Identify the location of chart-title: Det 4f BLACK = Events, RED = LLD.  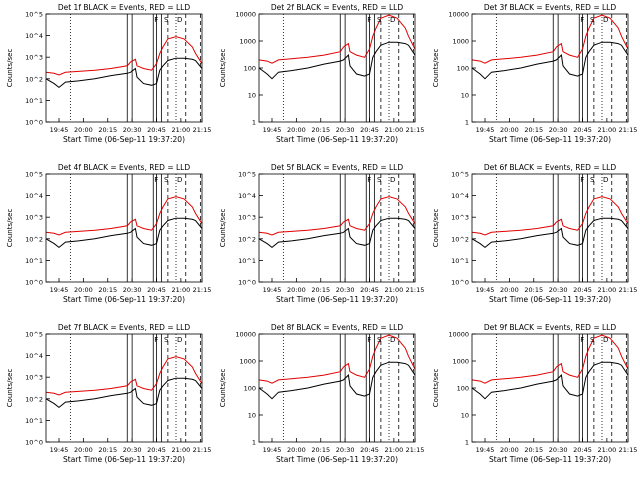
(124, 167).